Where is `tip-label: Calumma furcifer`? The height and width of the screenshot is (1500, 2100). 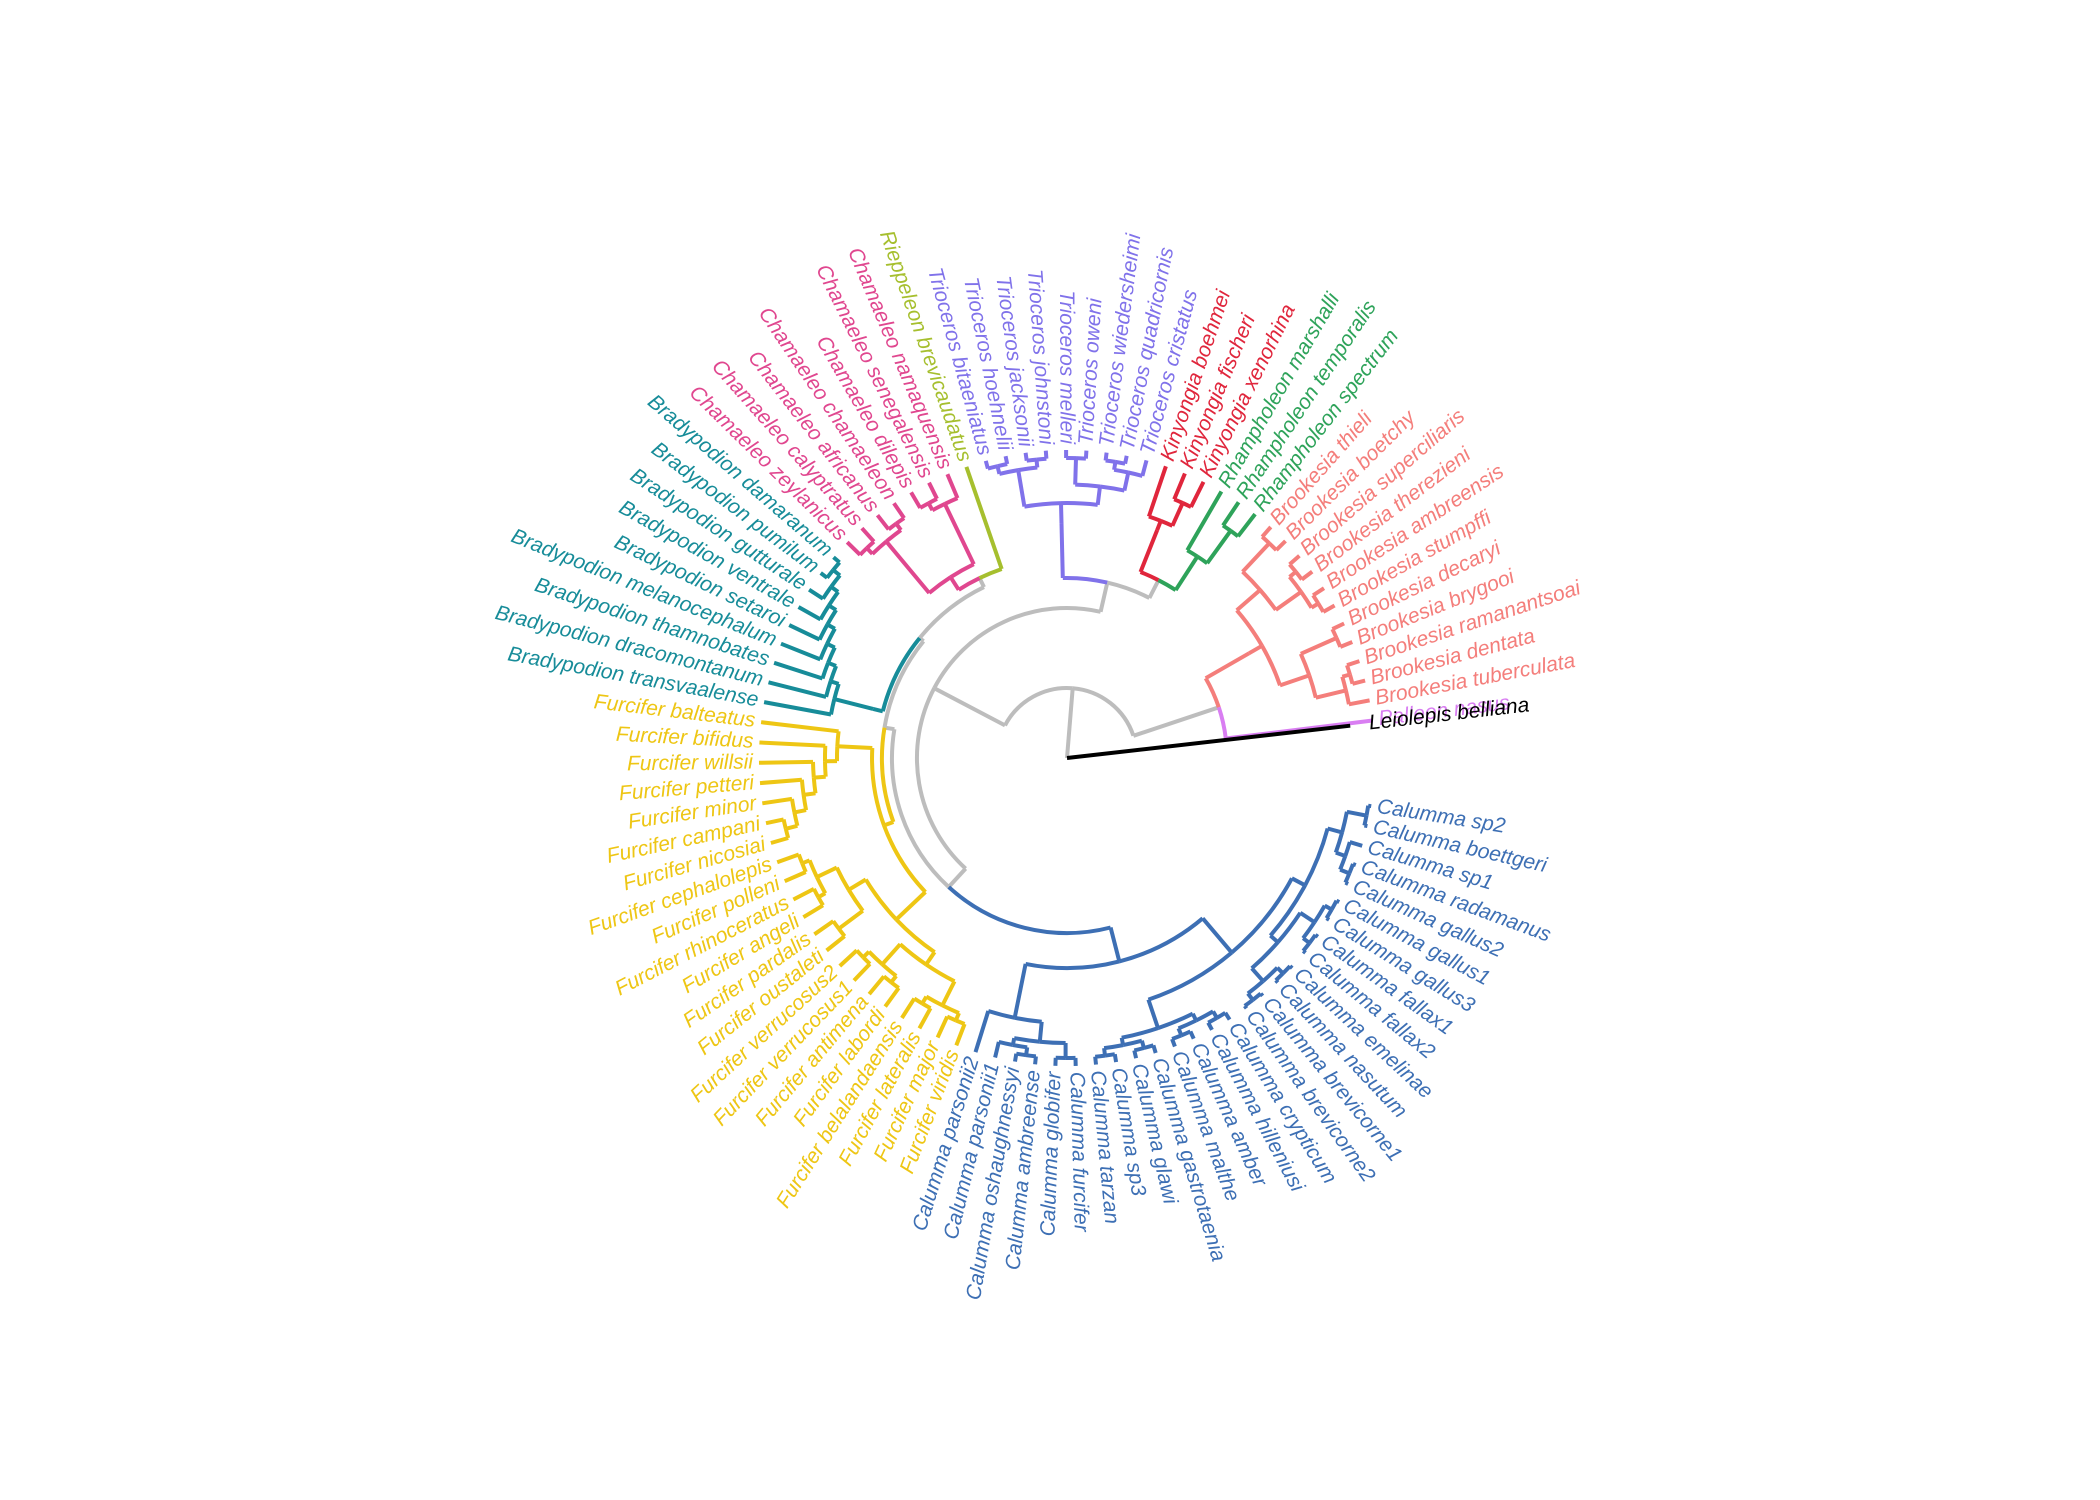
tip-label: Calumma furcifer is located at coordinates (1078, 1152).